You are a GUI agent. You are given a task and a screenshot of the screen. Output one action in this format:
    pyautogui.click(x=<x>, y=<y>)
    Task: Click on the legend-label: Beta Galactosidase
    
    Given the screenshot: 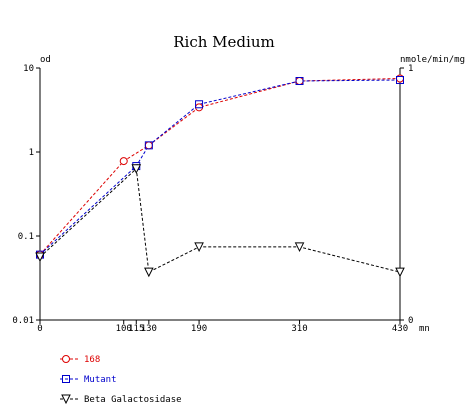 What is the action you would take?
    pyautogui.click(x=133, y=400)
    